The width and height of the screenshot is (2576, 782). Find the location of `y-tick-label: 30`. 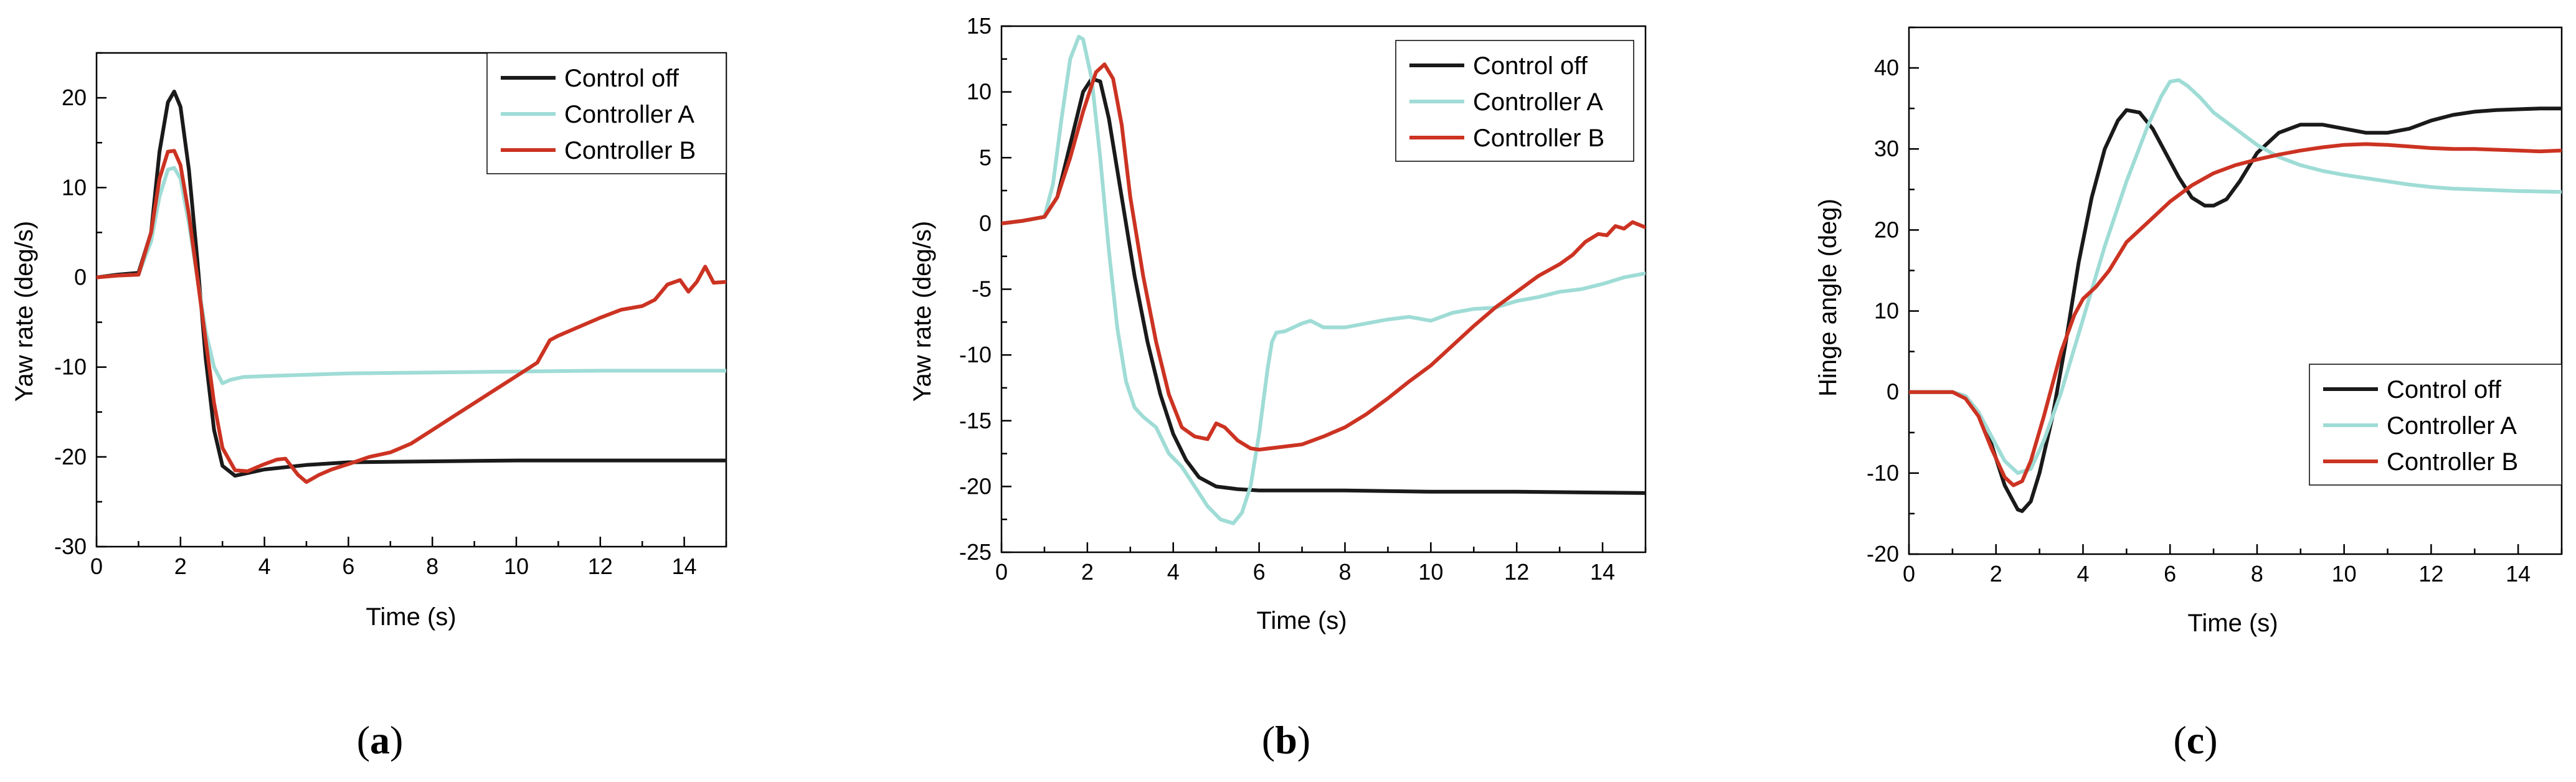

y-tick-label: 30 is located at coordinates (1886, 148).